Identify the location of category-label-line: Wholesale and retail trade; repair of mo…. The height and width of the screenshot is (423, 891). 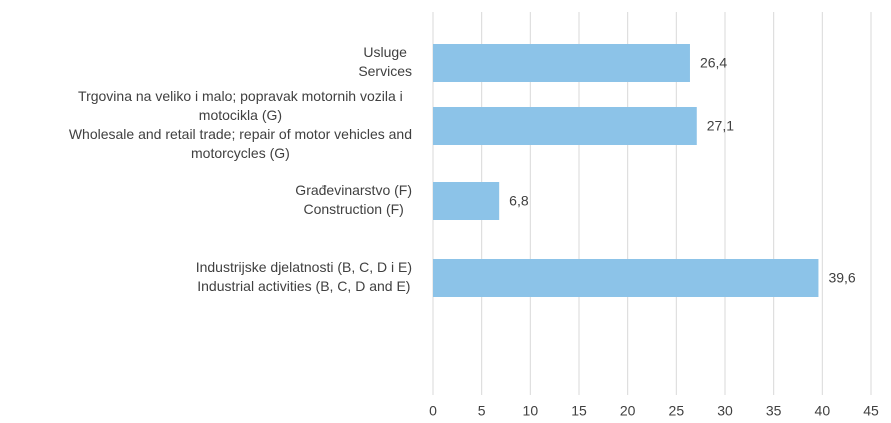
(240, 134).